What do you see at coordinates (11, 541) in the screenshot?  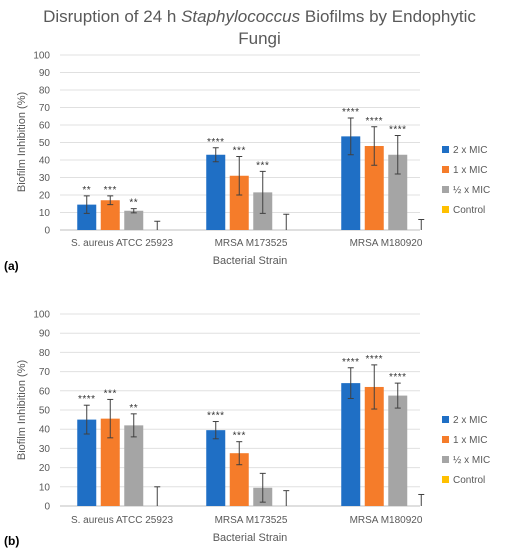 I see `panel-label: (b)` at bounding box center [11, 541].